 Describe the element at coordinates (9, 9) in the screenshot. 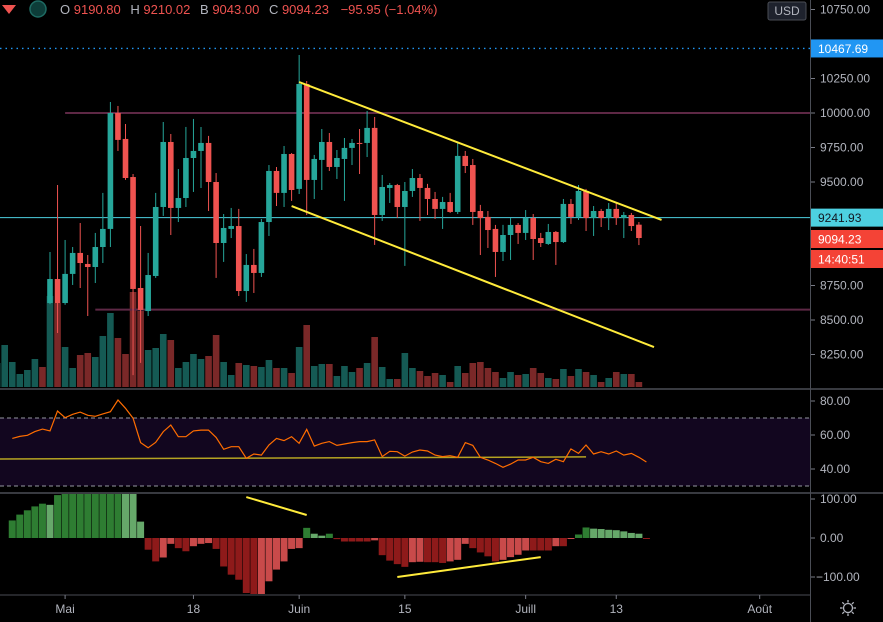

I see `collapse-triangle-icon` at that location.